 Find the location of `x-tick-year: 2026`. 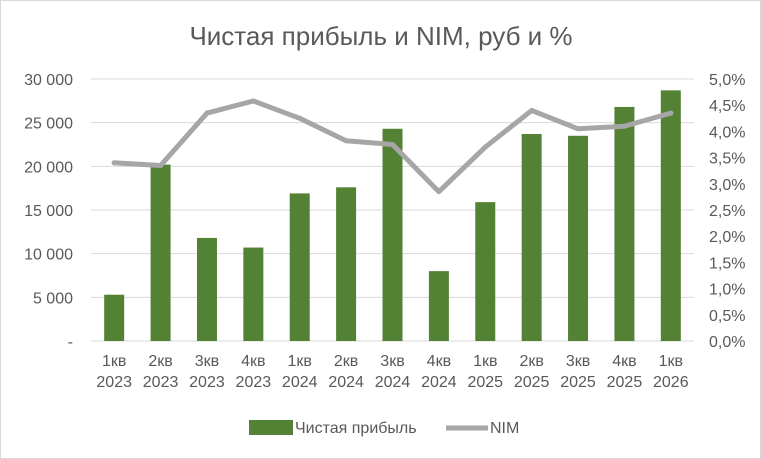

x-tick-year: 2026 is located at coordinates (671, 382).